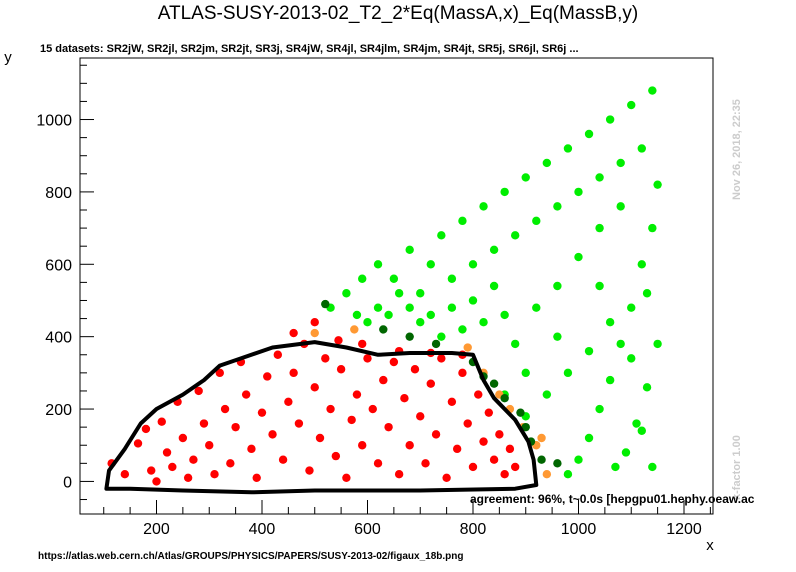 This screenshot has width=796, height=572. What do you see at coordinates (579, 529) in the screenshot?
I see `x-tick-label: 1000` at bounding box center [579, 529].